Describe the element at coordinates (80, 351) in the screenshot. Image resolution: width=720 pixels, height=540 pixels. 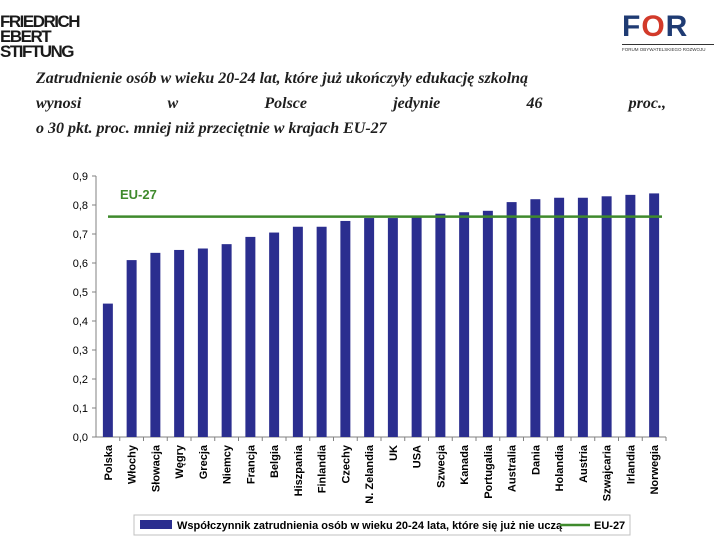
I see `y-tick-label: 0,3` at that location.